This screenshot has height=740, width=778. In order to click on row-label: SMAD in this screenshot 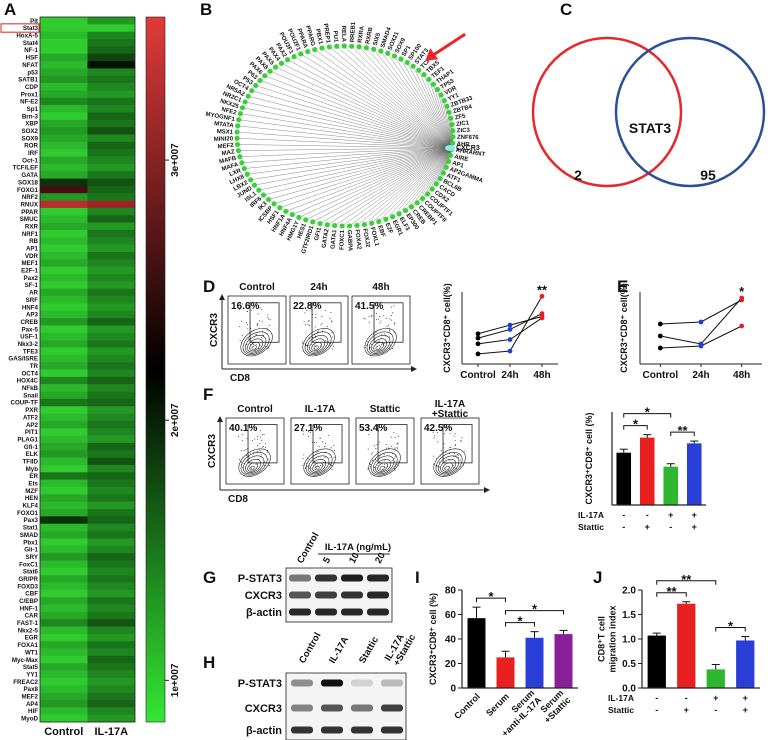, I will do `click(29, 535)`.